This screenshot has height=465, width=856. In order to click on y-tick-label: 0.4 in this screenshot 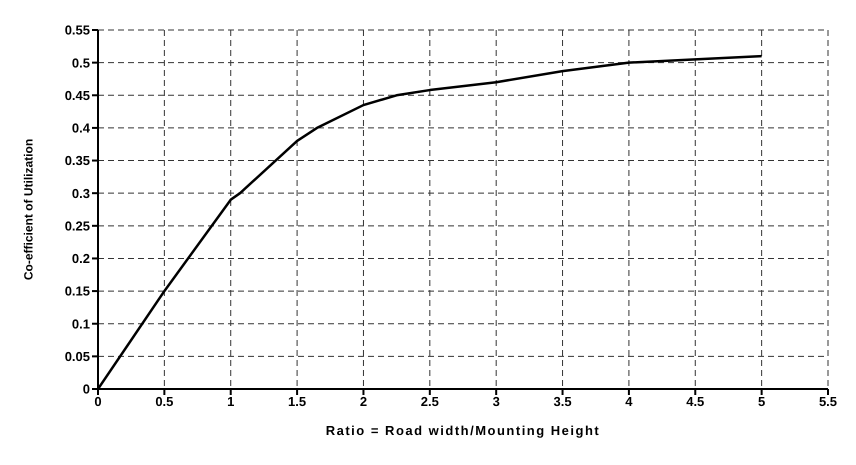, I will do `click(81, 128)`.